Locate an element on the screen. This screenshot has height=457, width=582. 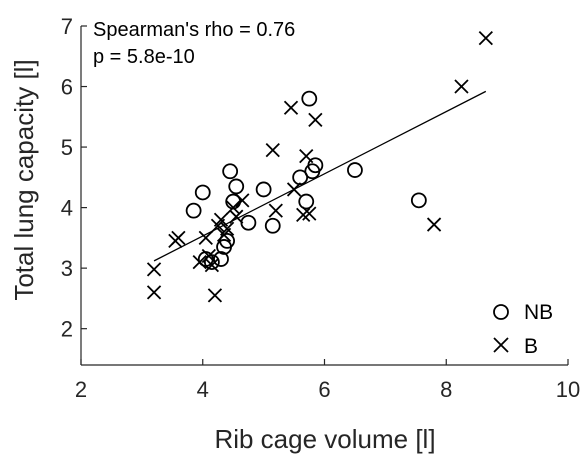
legend: NB B is located at coordinates (523, 329).